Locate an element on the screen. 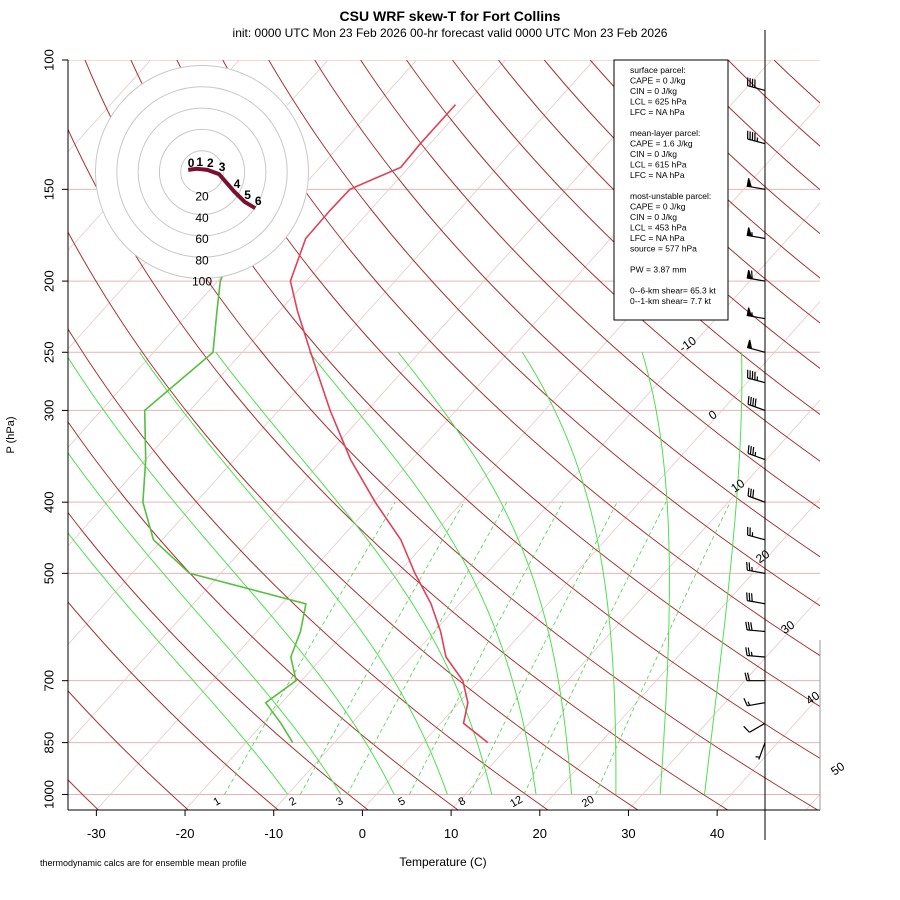 This screenshot has height=900, width=900. y-axis-label: P (hPa) is located at coordinates (11, 434).